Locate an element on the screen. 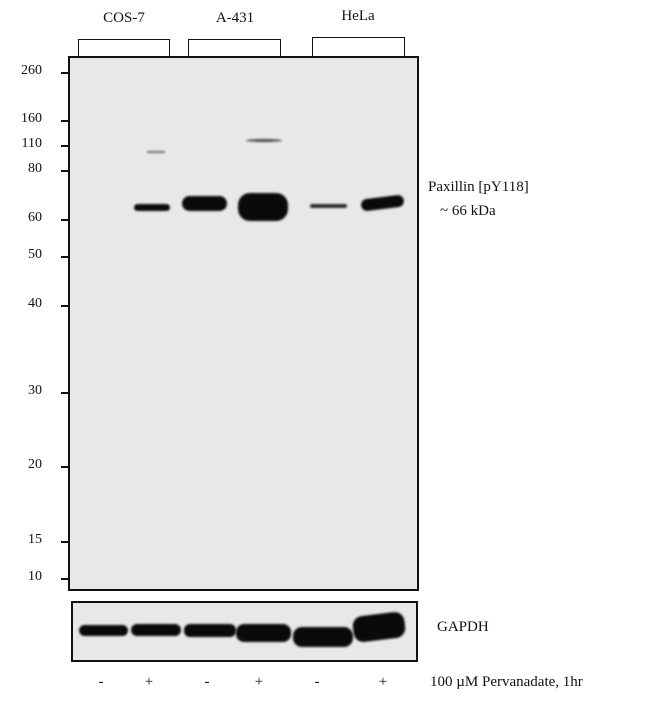  mw-marker: 20 is located at coordinates (35, 464).